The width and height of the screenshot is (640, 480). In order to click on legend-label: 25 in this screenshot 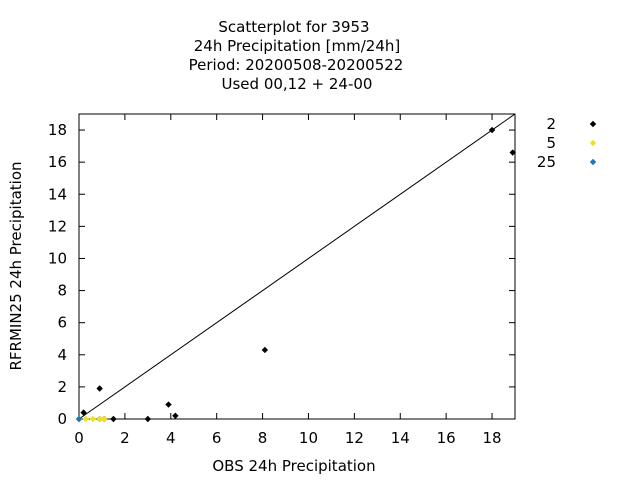, I will do `click(546, 162)`.